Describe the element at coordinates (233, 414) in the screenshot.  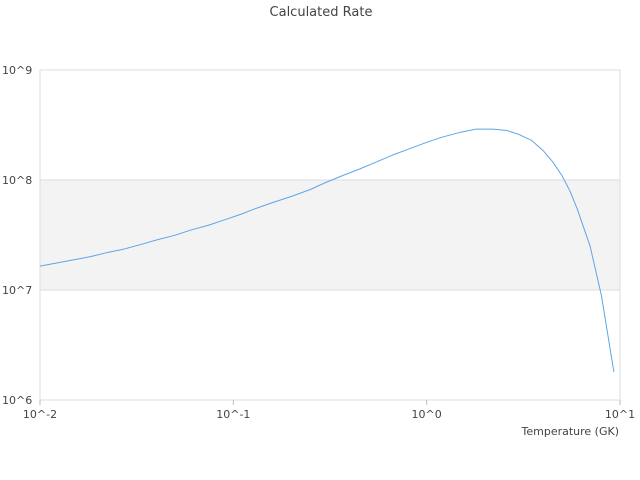
I see `x-tick-label: 10^-1` at that location.